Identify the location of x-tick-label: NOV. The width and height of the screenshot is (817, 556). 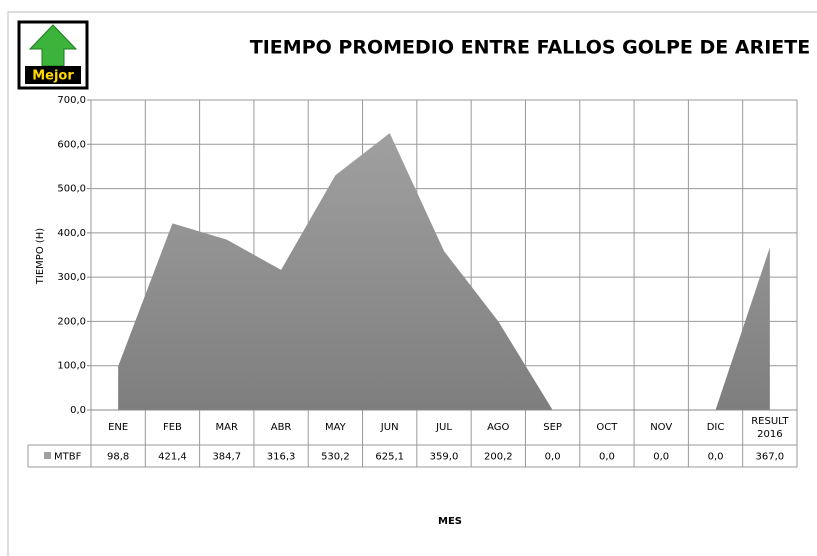
(661, 427).